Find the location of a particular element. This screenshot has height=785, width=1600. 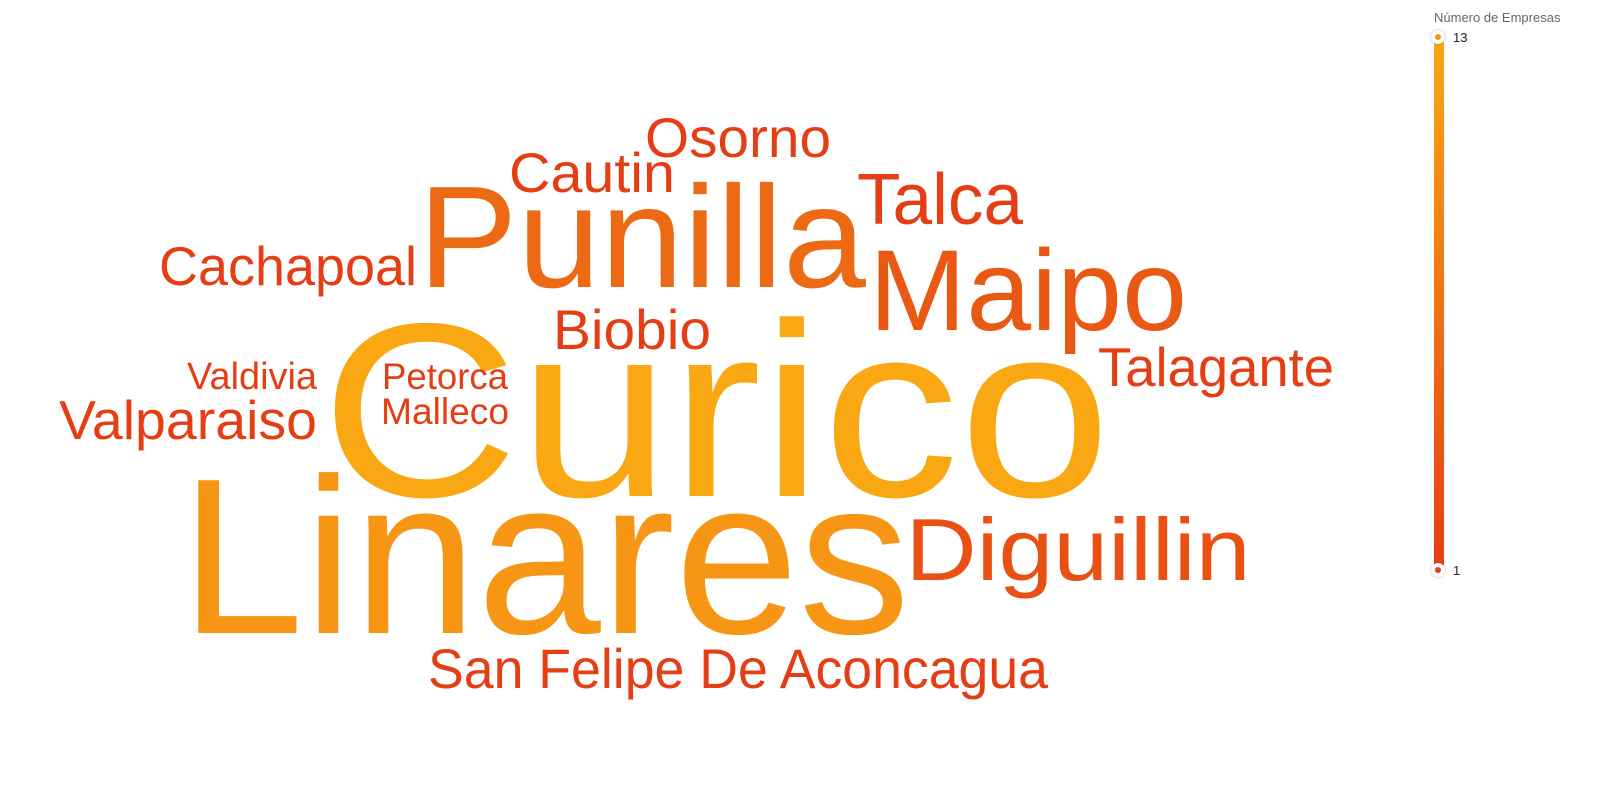

legend-gradient-bar is located at coordinates (1439, 304).